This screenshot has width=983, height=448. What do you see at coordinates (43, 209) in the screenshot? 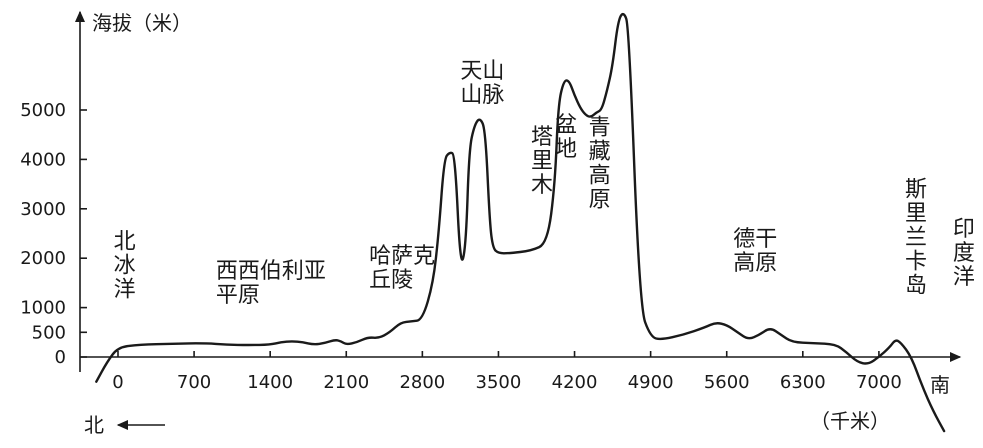
I see `y-tick-label: 3000` at bounding box center [43, 209].